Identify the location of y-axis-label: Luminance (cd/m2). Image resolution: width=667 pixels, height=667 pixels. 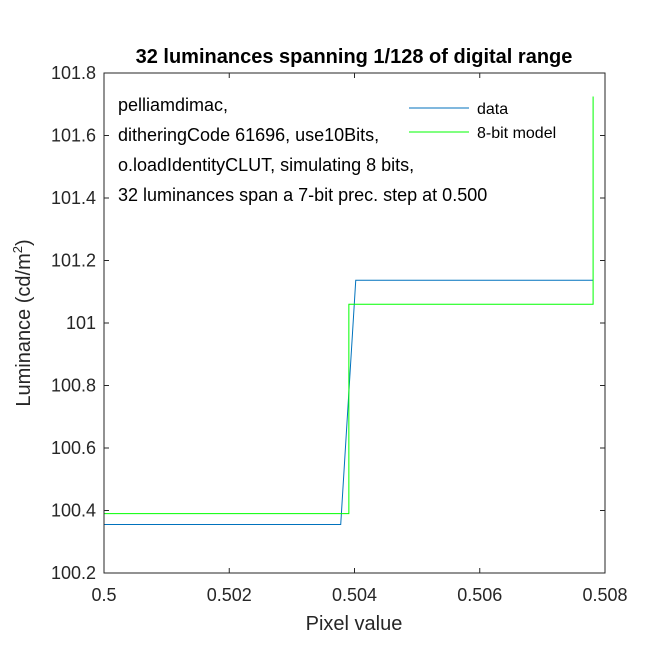
(22, 322).